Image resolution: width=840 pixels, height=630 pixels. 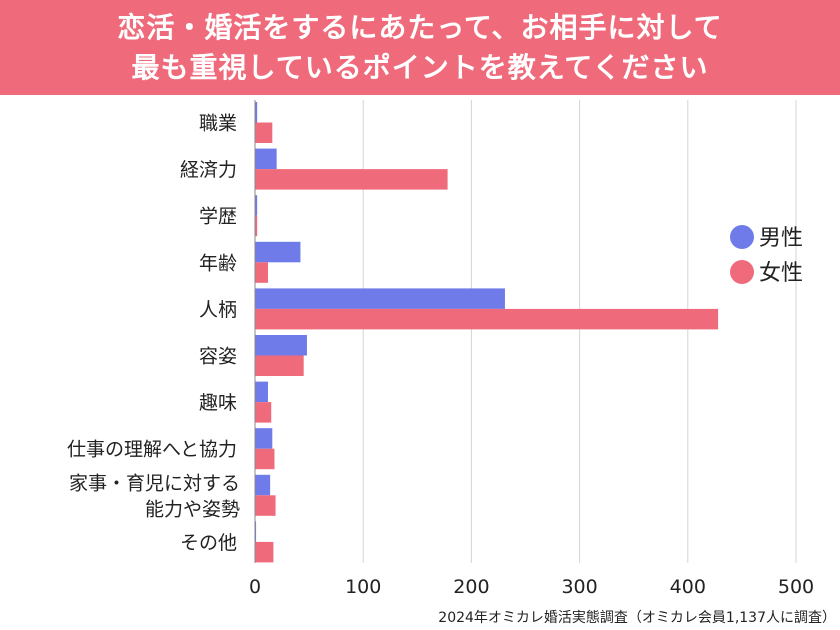 What do you see at coordinates (781, 238) in the screenshot?
I see `legend-label: 男性` at bounding box center [781, 238].